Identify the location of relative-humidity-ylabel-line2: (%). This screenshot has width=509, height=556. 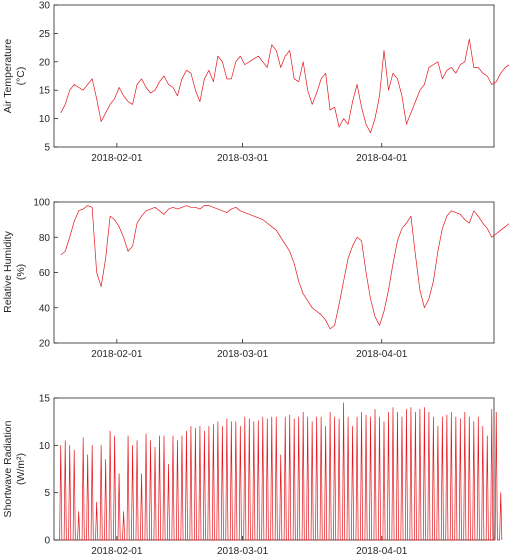
(21, 272).